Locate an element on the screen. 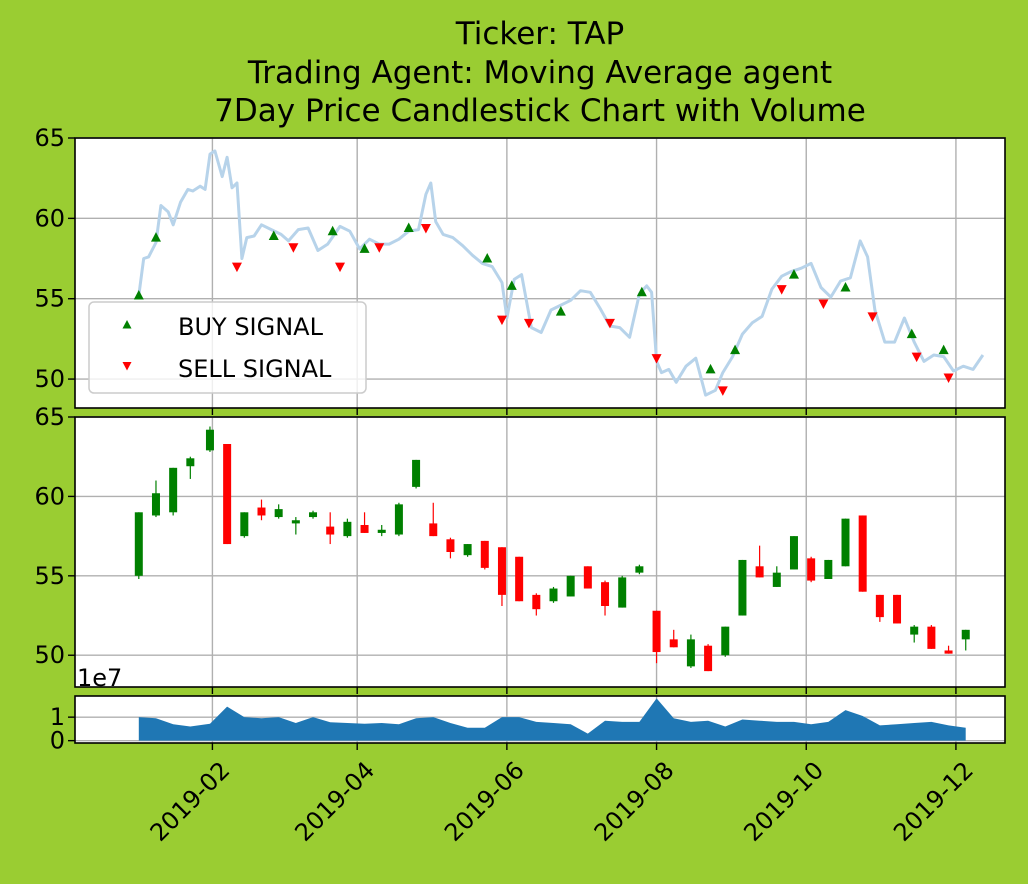 The image size is (1028, 884). legend-box is located at coordinates (227, 347).